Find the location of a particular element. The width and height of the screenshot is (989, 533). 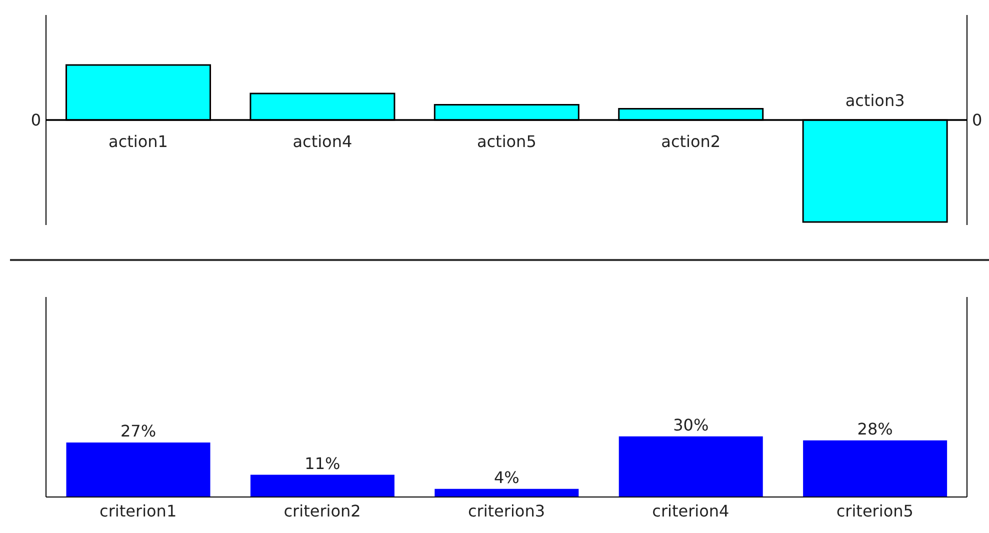

x-tick-label: action3 is located at coordinates (875, 100).